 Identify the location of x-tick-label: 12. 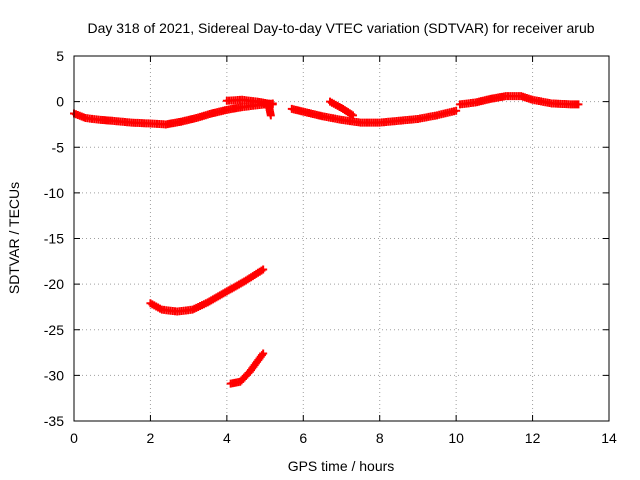
(533, 438).